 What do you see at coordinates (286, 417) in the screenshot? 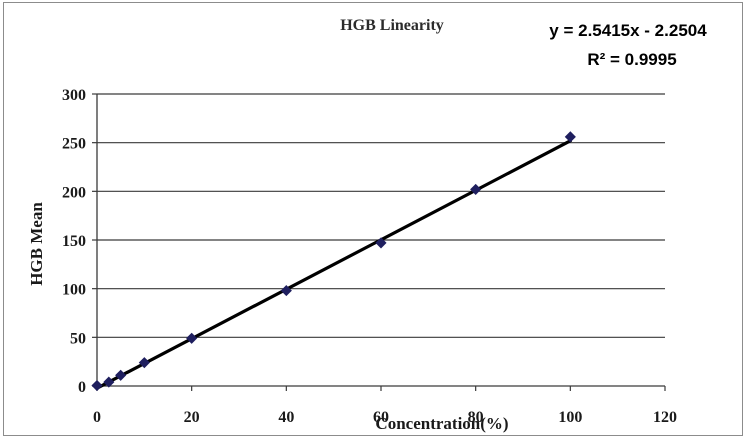
I see `x-tick-label: 40` at bounding box center [286, 417].